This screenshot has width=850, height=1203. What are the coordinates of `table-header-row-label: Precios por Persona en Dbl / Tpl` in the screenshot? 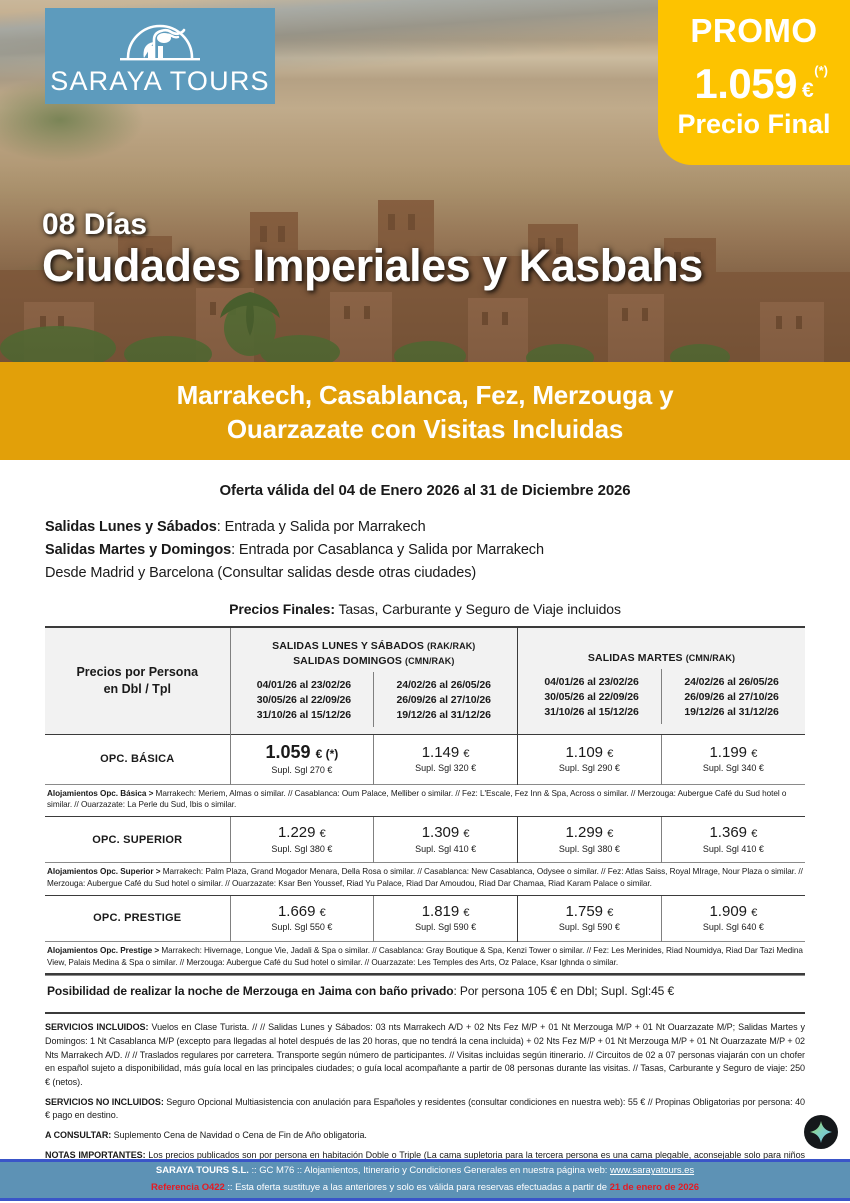 It's located at (138, 680).